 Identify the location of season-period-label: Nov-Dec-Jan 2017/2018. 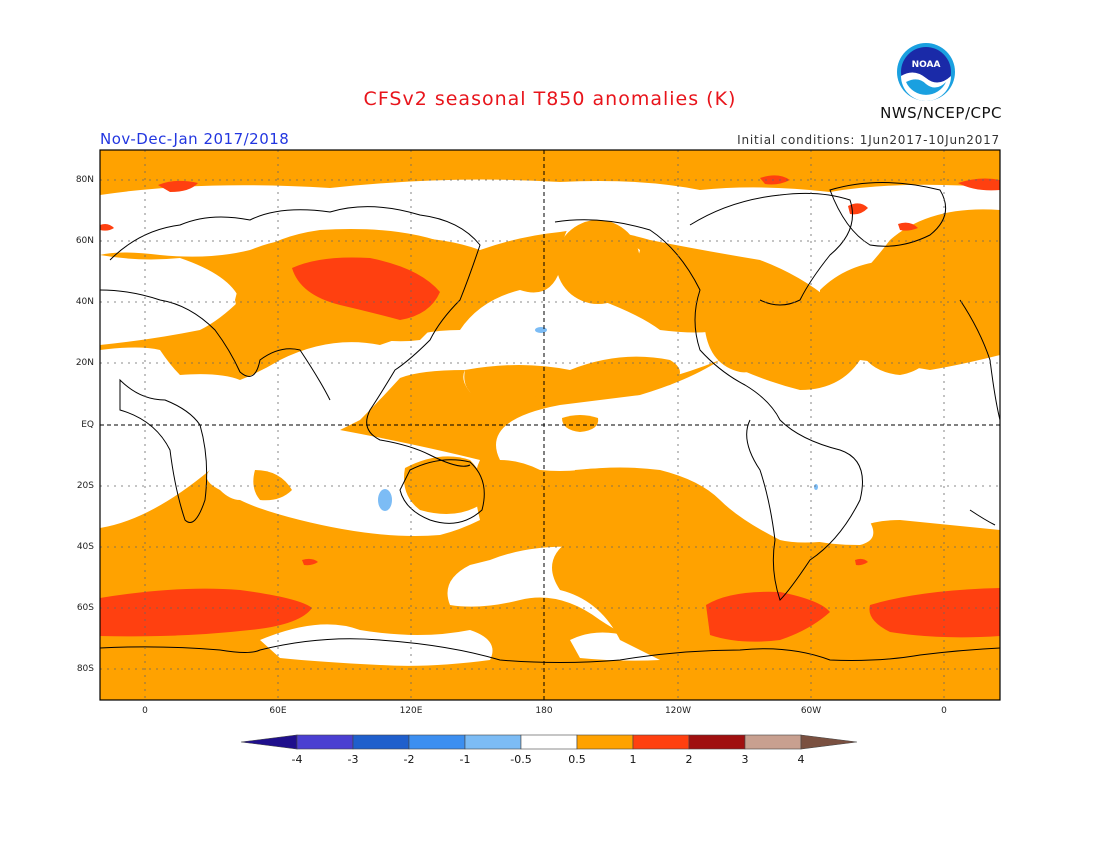
(195, 139).